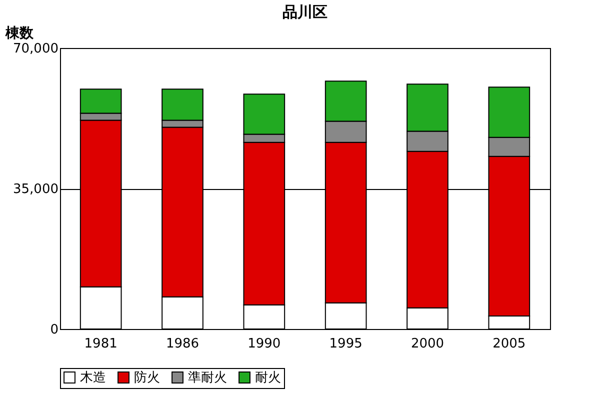 The height and width of the screenshot is (415, 593). What do you see at coordinates (207, 378) in the screenshot?
I see `legend-label: 準耐火` at bounding box center [207, 378].